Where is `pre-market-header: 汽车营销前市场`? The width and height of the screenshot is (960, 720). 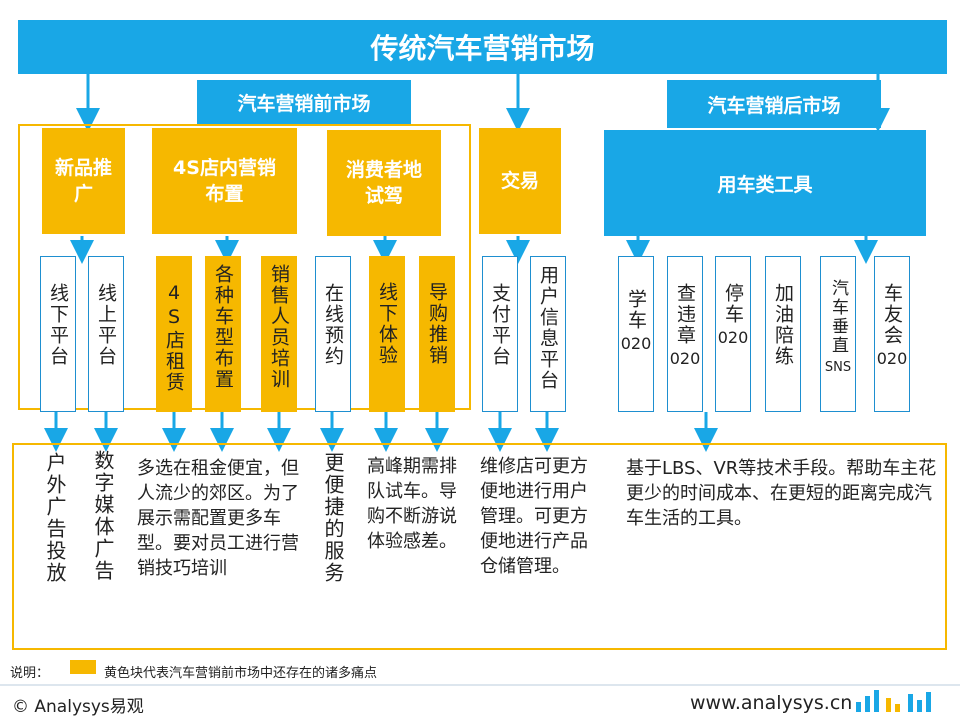 pre-market-header: 汽车营销前市场 is located at coordinates (304, 102).